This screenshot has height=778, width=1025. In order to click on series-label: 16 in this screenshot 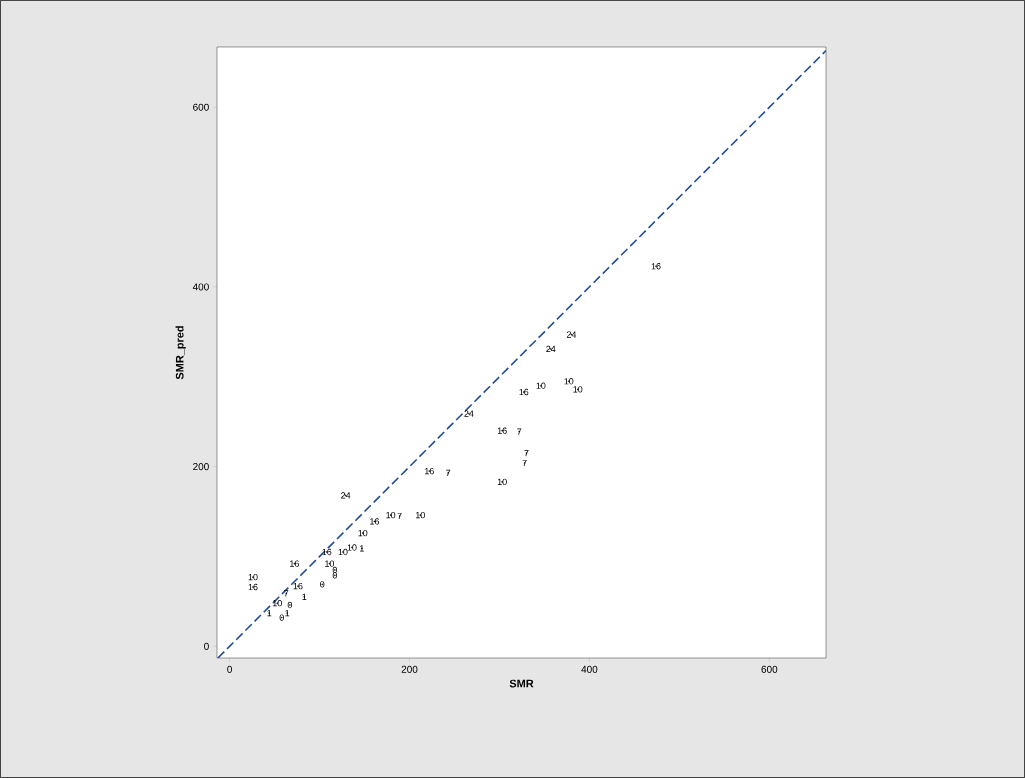, I will do `click(253, 587)`.